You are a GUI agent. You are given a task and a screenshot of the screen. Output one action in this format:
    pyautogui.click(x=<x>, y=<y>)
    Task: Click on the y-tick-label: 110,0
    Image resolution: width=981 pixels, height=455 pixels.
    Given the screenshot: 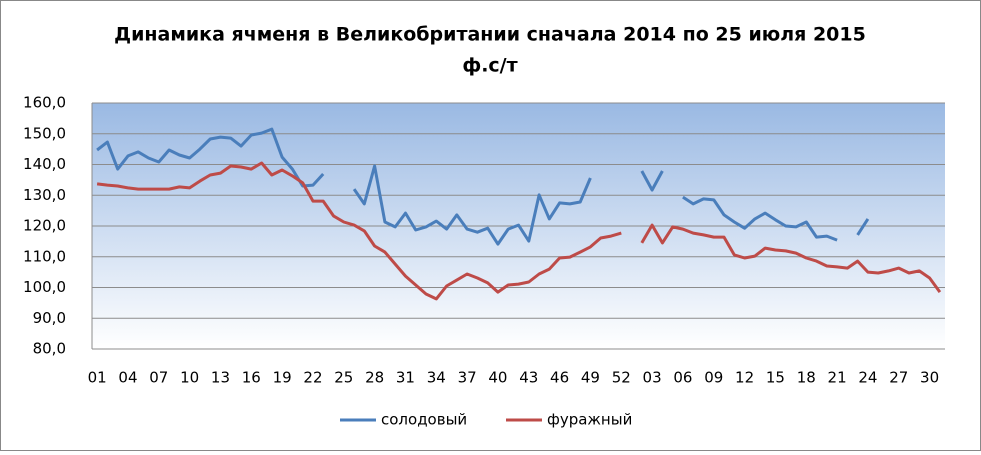 What is the action you would take?
    pyautogui.click(x=44, y=256)
    